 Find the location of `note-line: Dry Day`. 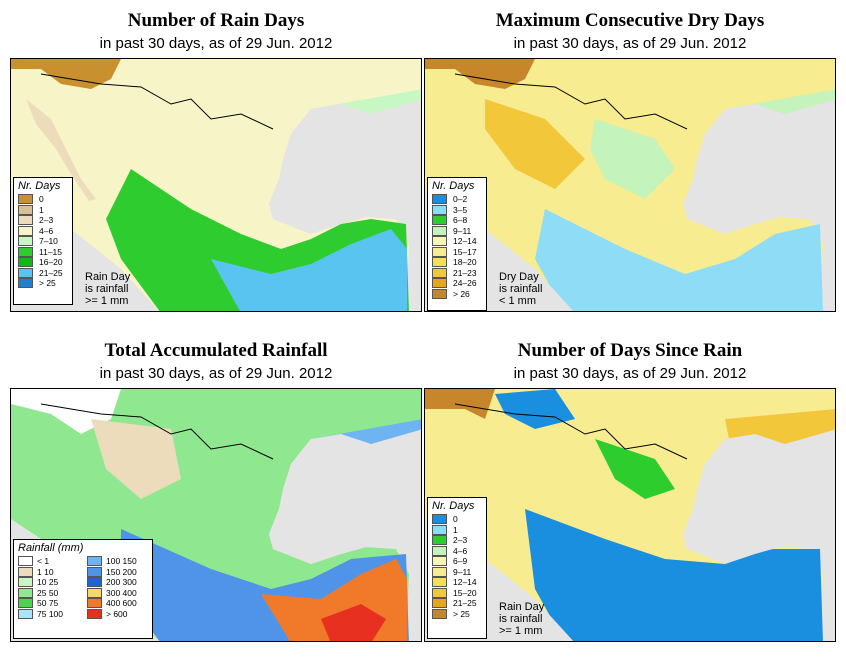

note-line: Dry Day is located at coordinates (519, 277).